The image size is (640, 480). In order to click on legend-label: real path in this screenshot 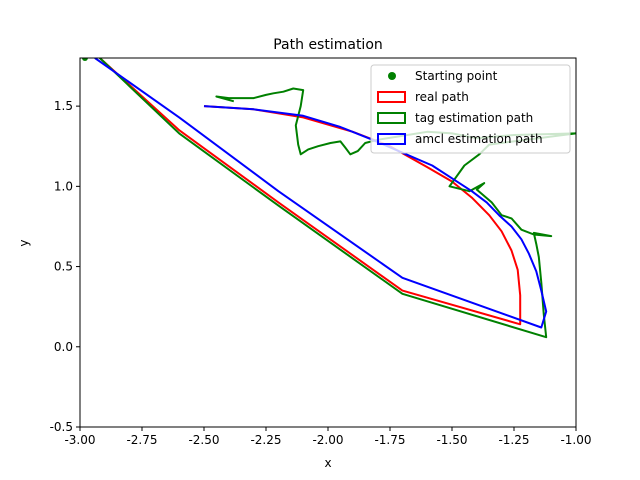, I will do `click(442, 97)`.